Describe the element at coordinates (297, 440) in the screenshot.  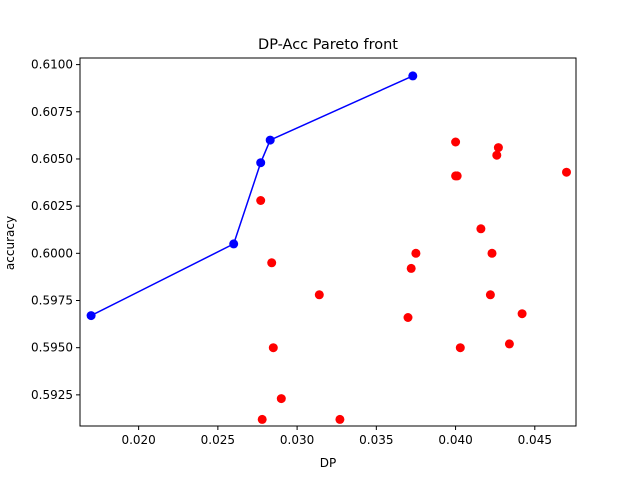
I see `x-tick-label: 0.030` at that location.